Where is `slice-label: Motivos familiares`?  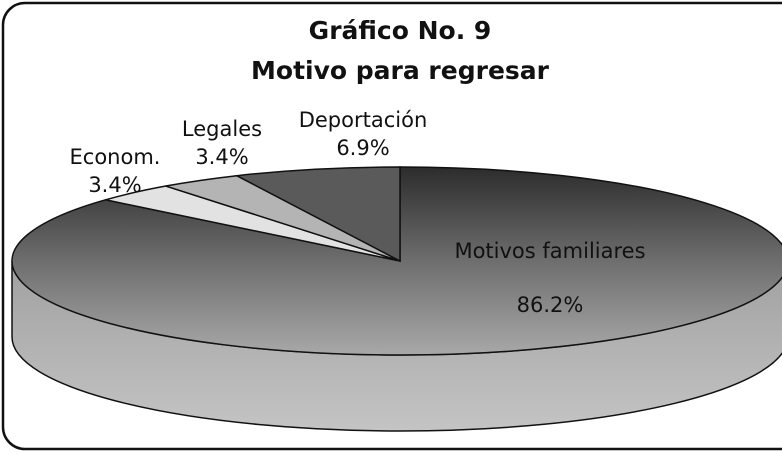 slice-label: Motivos familiares is located at coordinates (550, 251).